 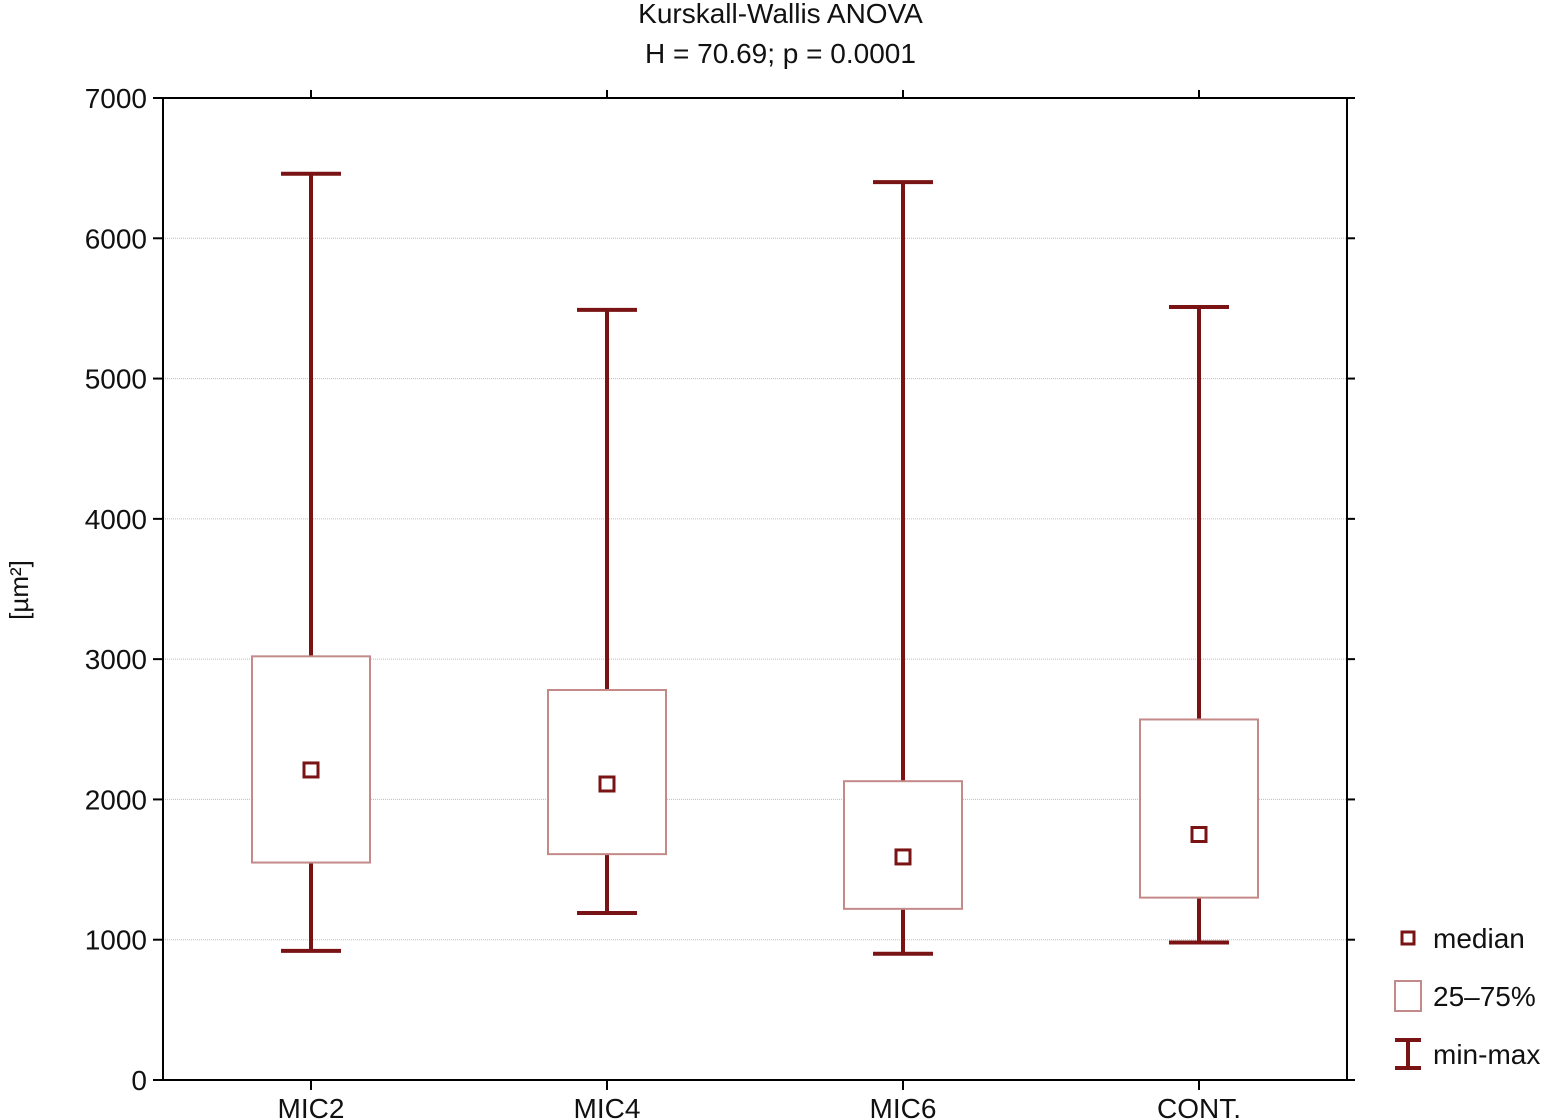 I want to click on x-tick-label: MIC6, so click(x=903, y=1106).